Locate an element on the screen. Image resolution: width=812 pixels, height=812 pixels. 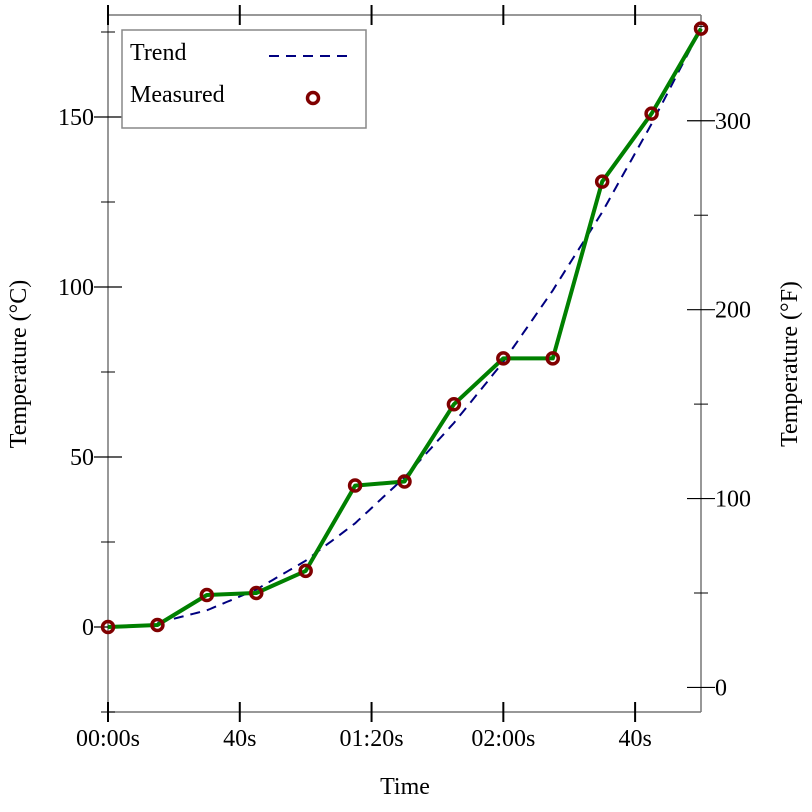
y-tick-label: 150 is located at coordinates (76, 118).